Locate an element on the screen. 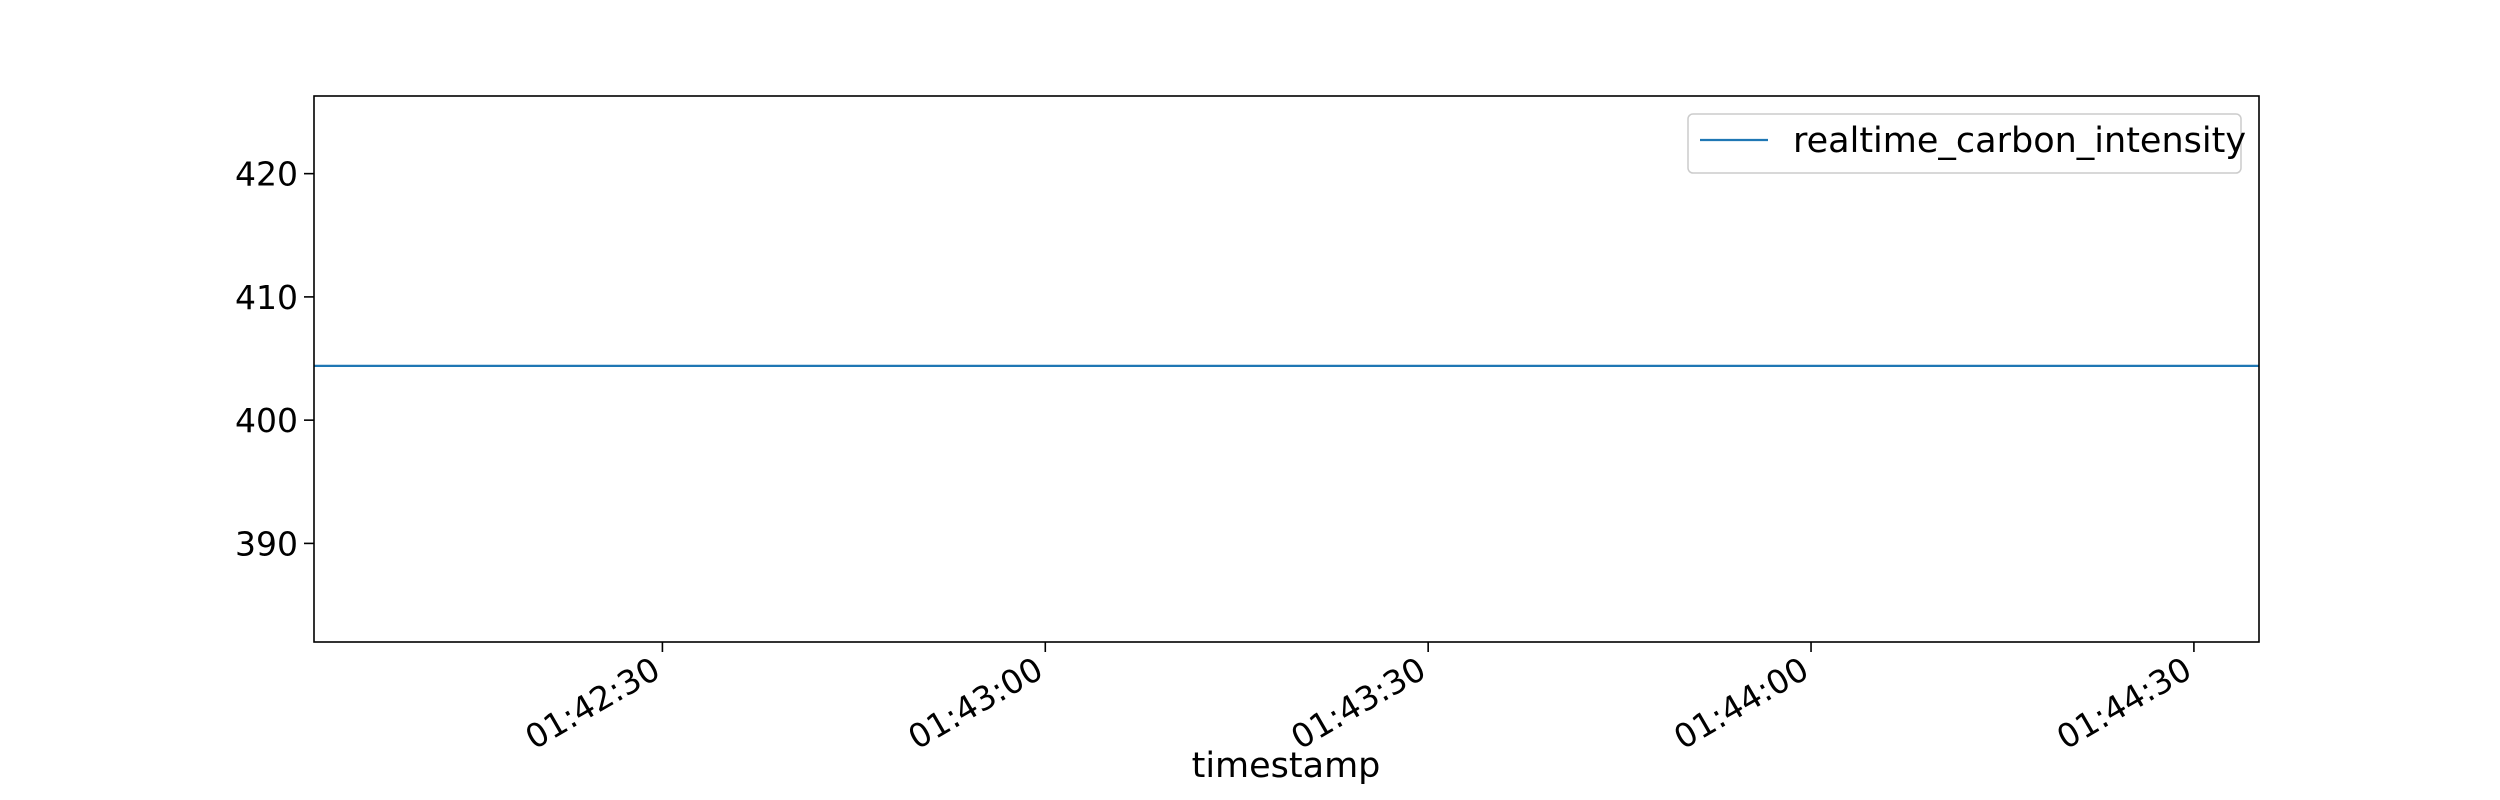  x-axis-title: timestamp is located at coordinates (1286, 766).